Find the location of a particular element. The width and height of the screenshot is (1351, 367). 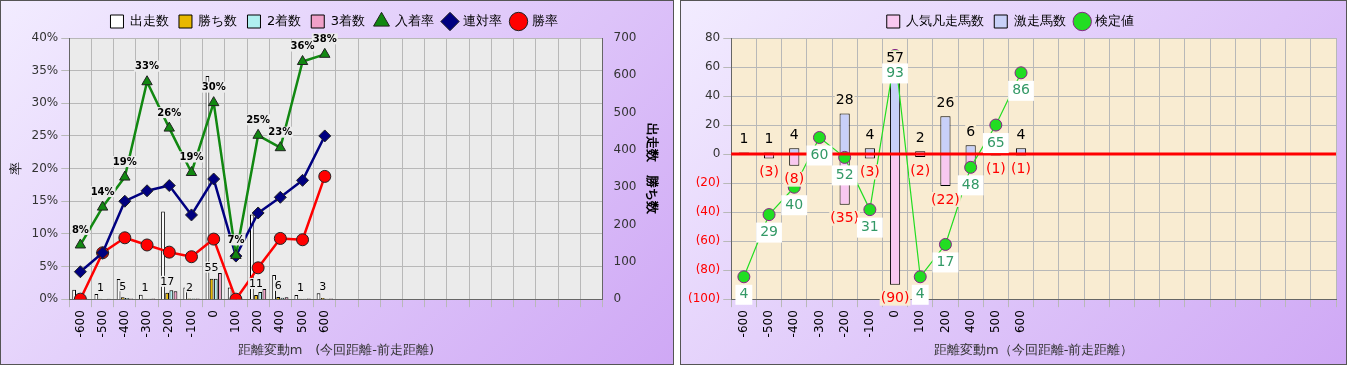

y-tick-label: 40% is located at coordinates (45, 37).